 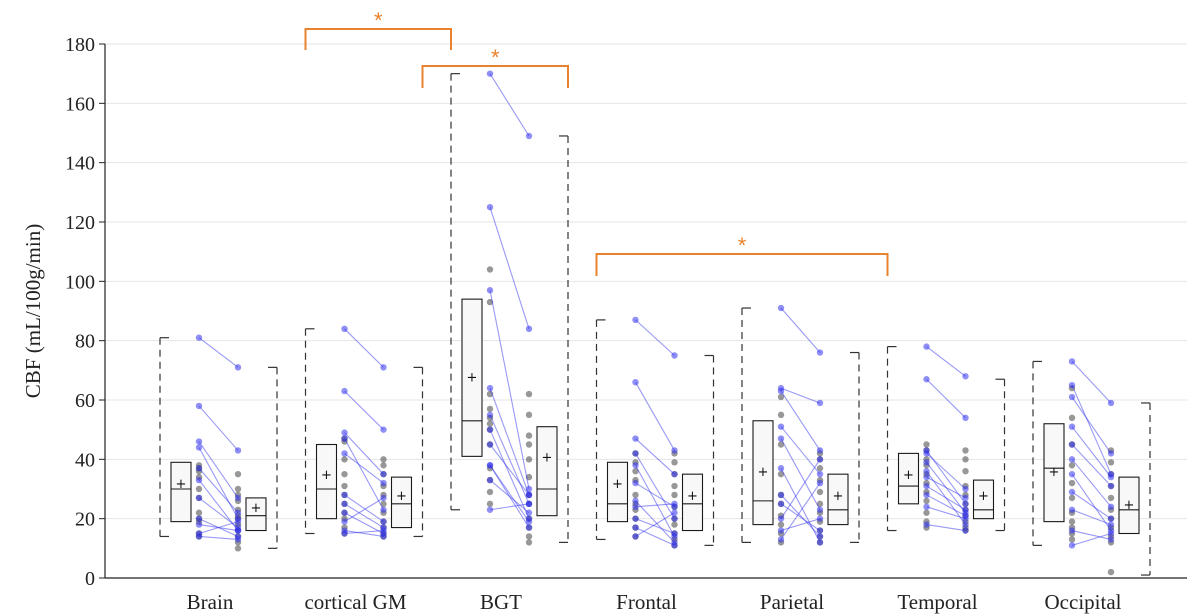 I want to click on box-left-0: +, so click(x=175, y=437).